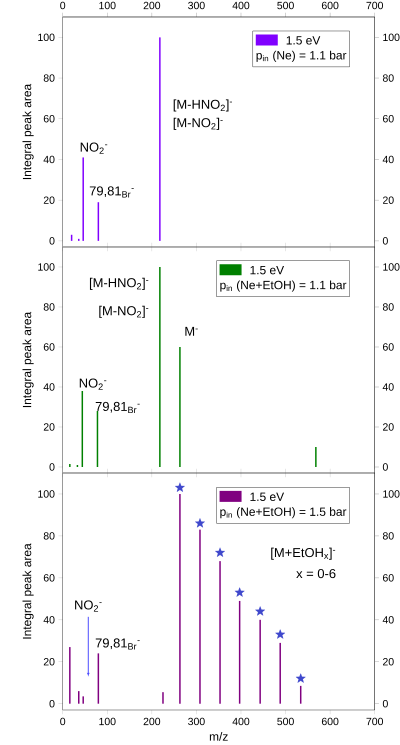  Describe the element at coordinates (330, 722) in the screenshot. I see `x-tick-label: 600` at that location.